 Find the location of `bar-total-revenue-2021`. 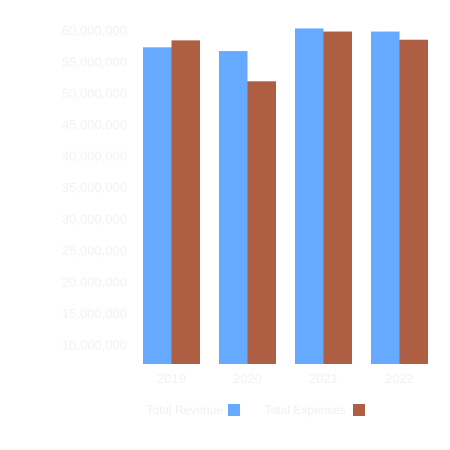

bar-total-revenue-2021 is located at coordinates (309, 196).